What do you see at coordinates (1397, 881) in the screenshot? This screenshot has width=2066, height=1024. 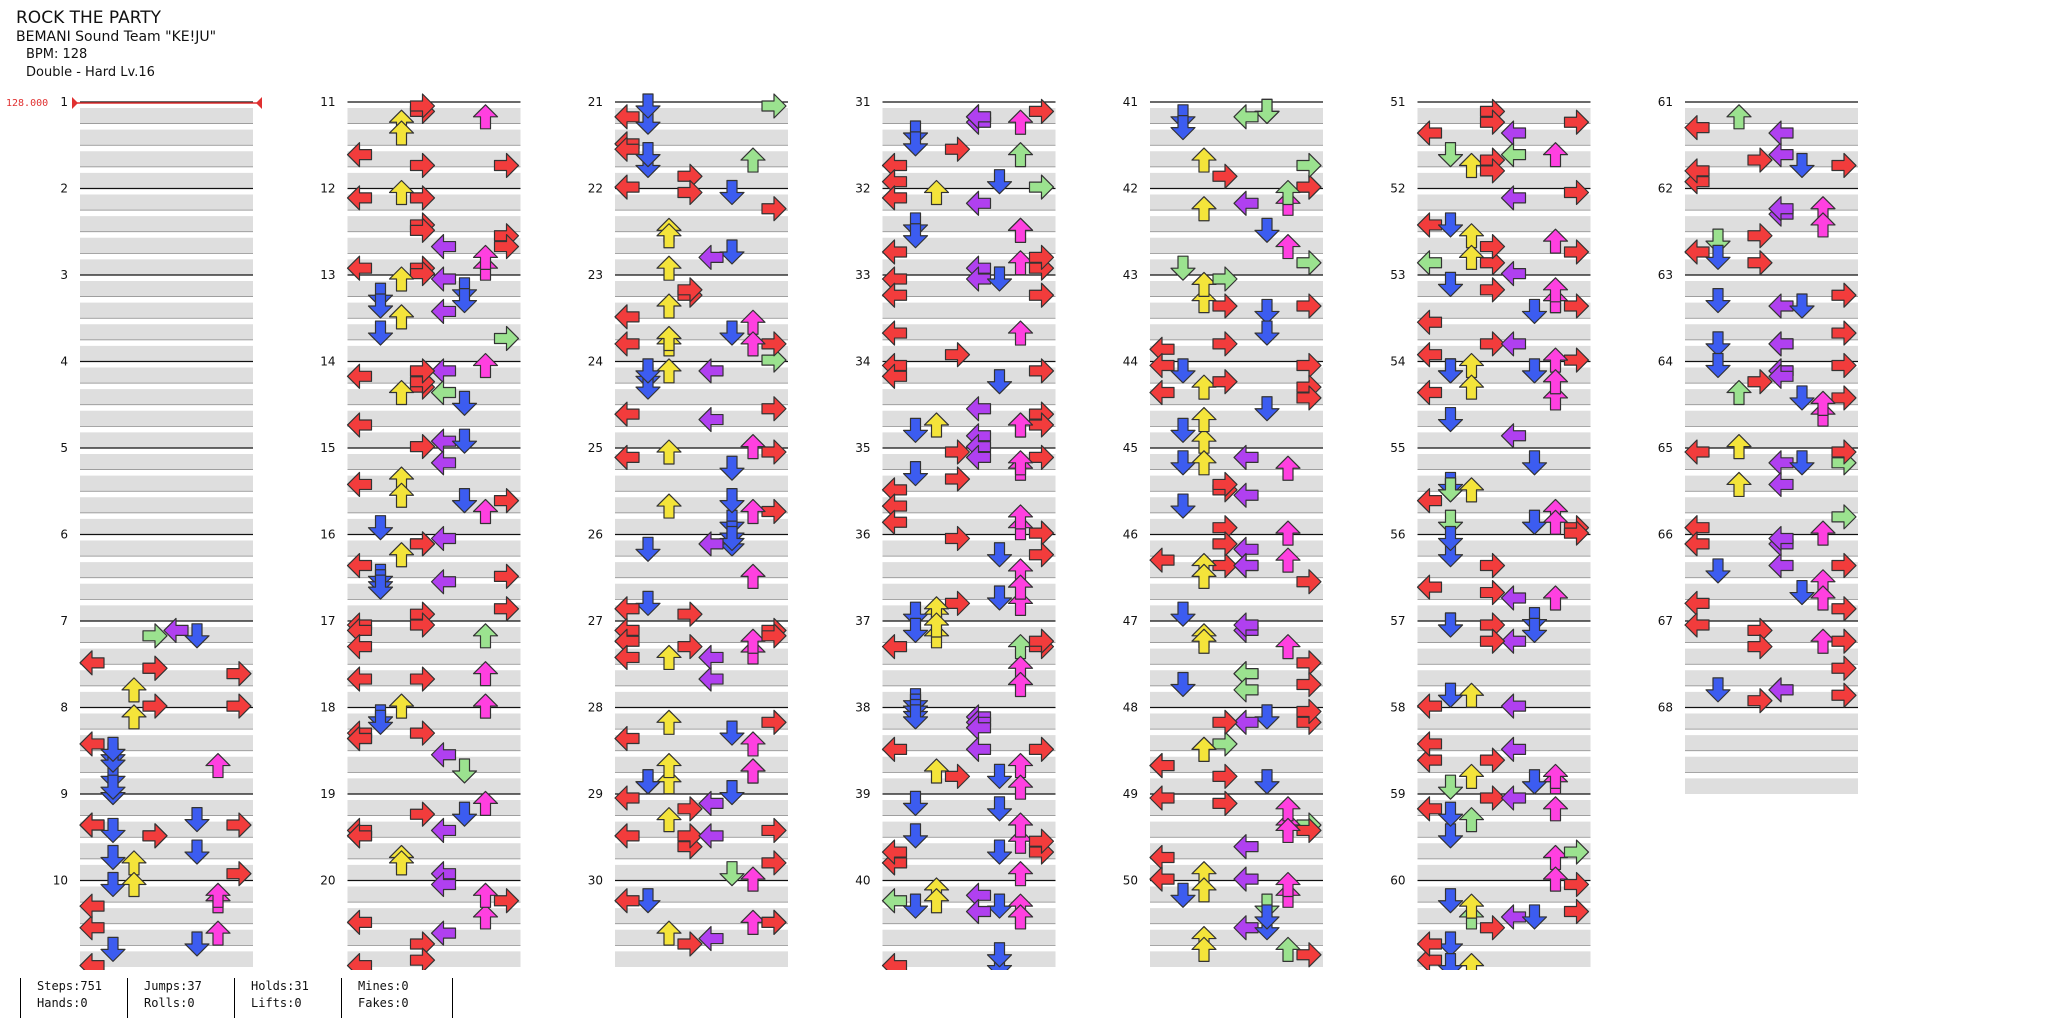 I see `measure-number: 60` at bounding box center [1397, 881].